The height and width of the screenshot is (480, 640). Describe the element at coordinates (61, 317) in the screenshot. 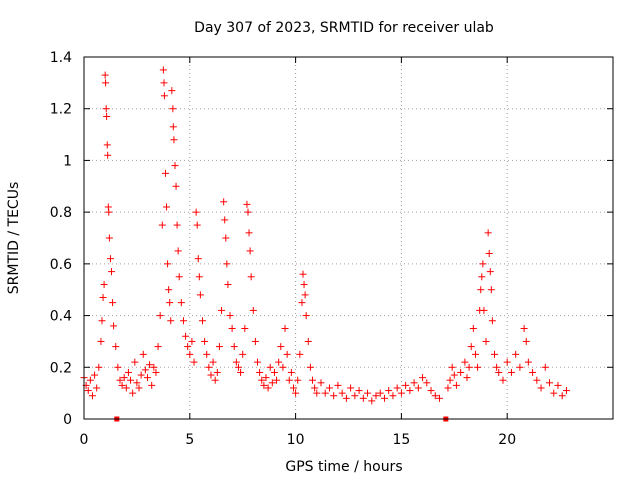

I see `y-tick-label: 0.4` at that location.